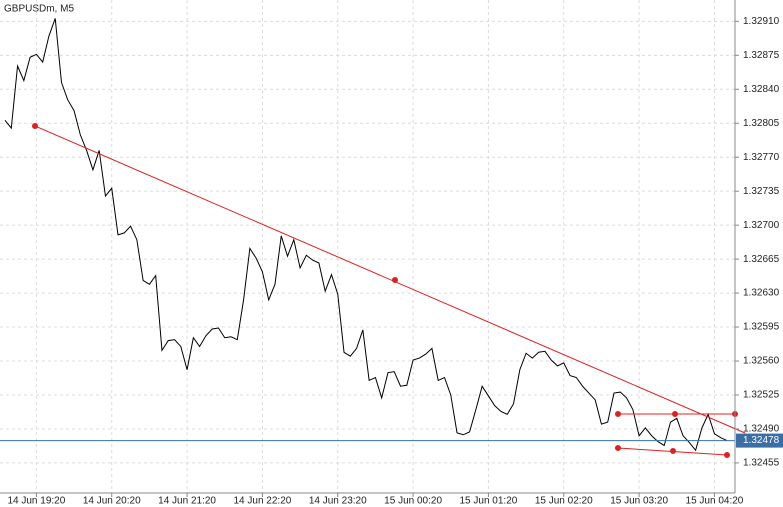  What do you see at coordinates (112, 501) in the screenshot?
I see `x-tick-label: 14 Jun 20:20` at bounding box center [112, 501].